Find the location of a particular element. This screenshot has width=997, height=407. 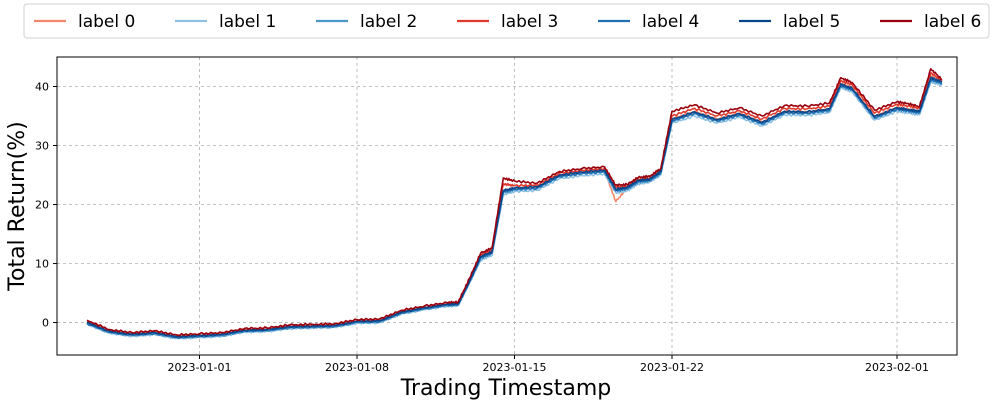

x-tick-label: 2023-02-01 is located at coordinates (897, 367).